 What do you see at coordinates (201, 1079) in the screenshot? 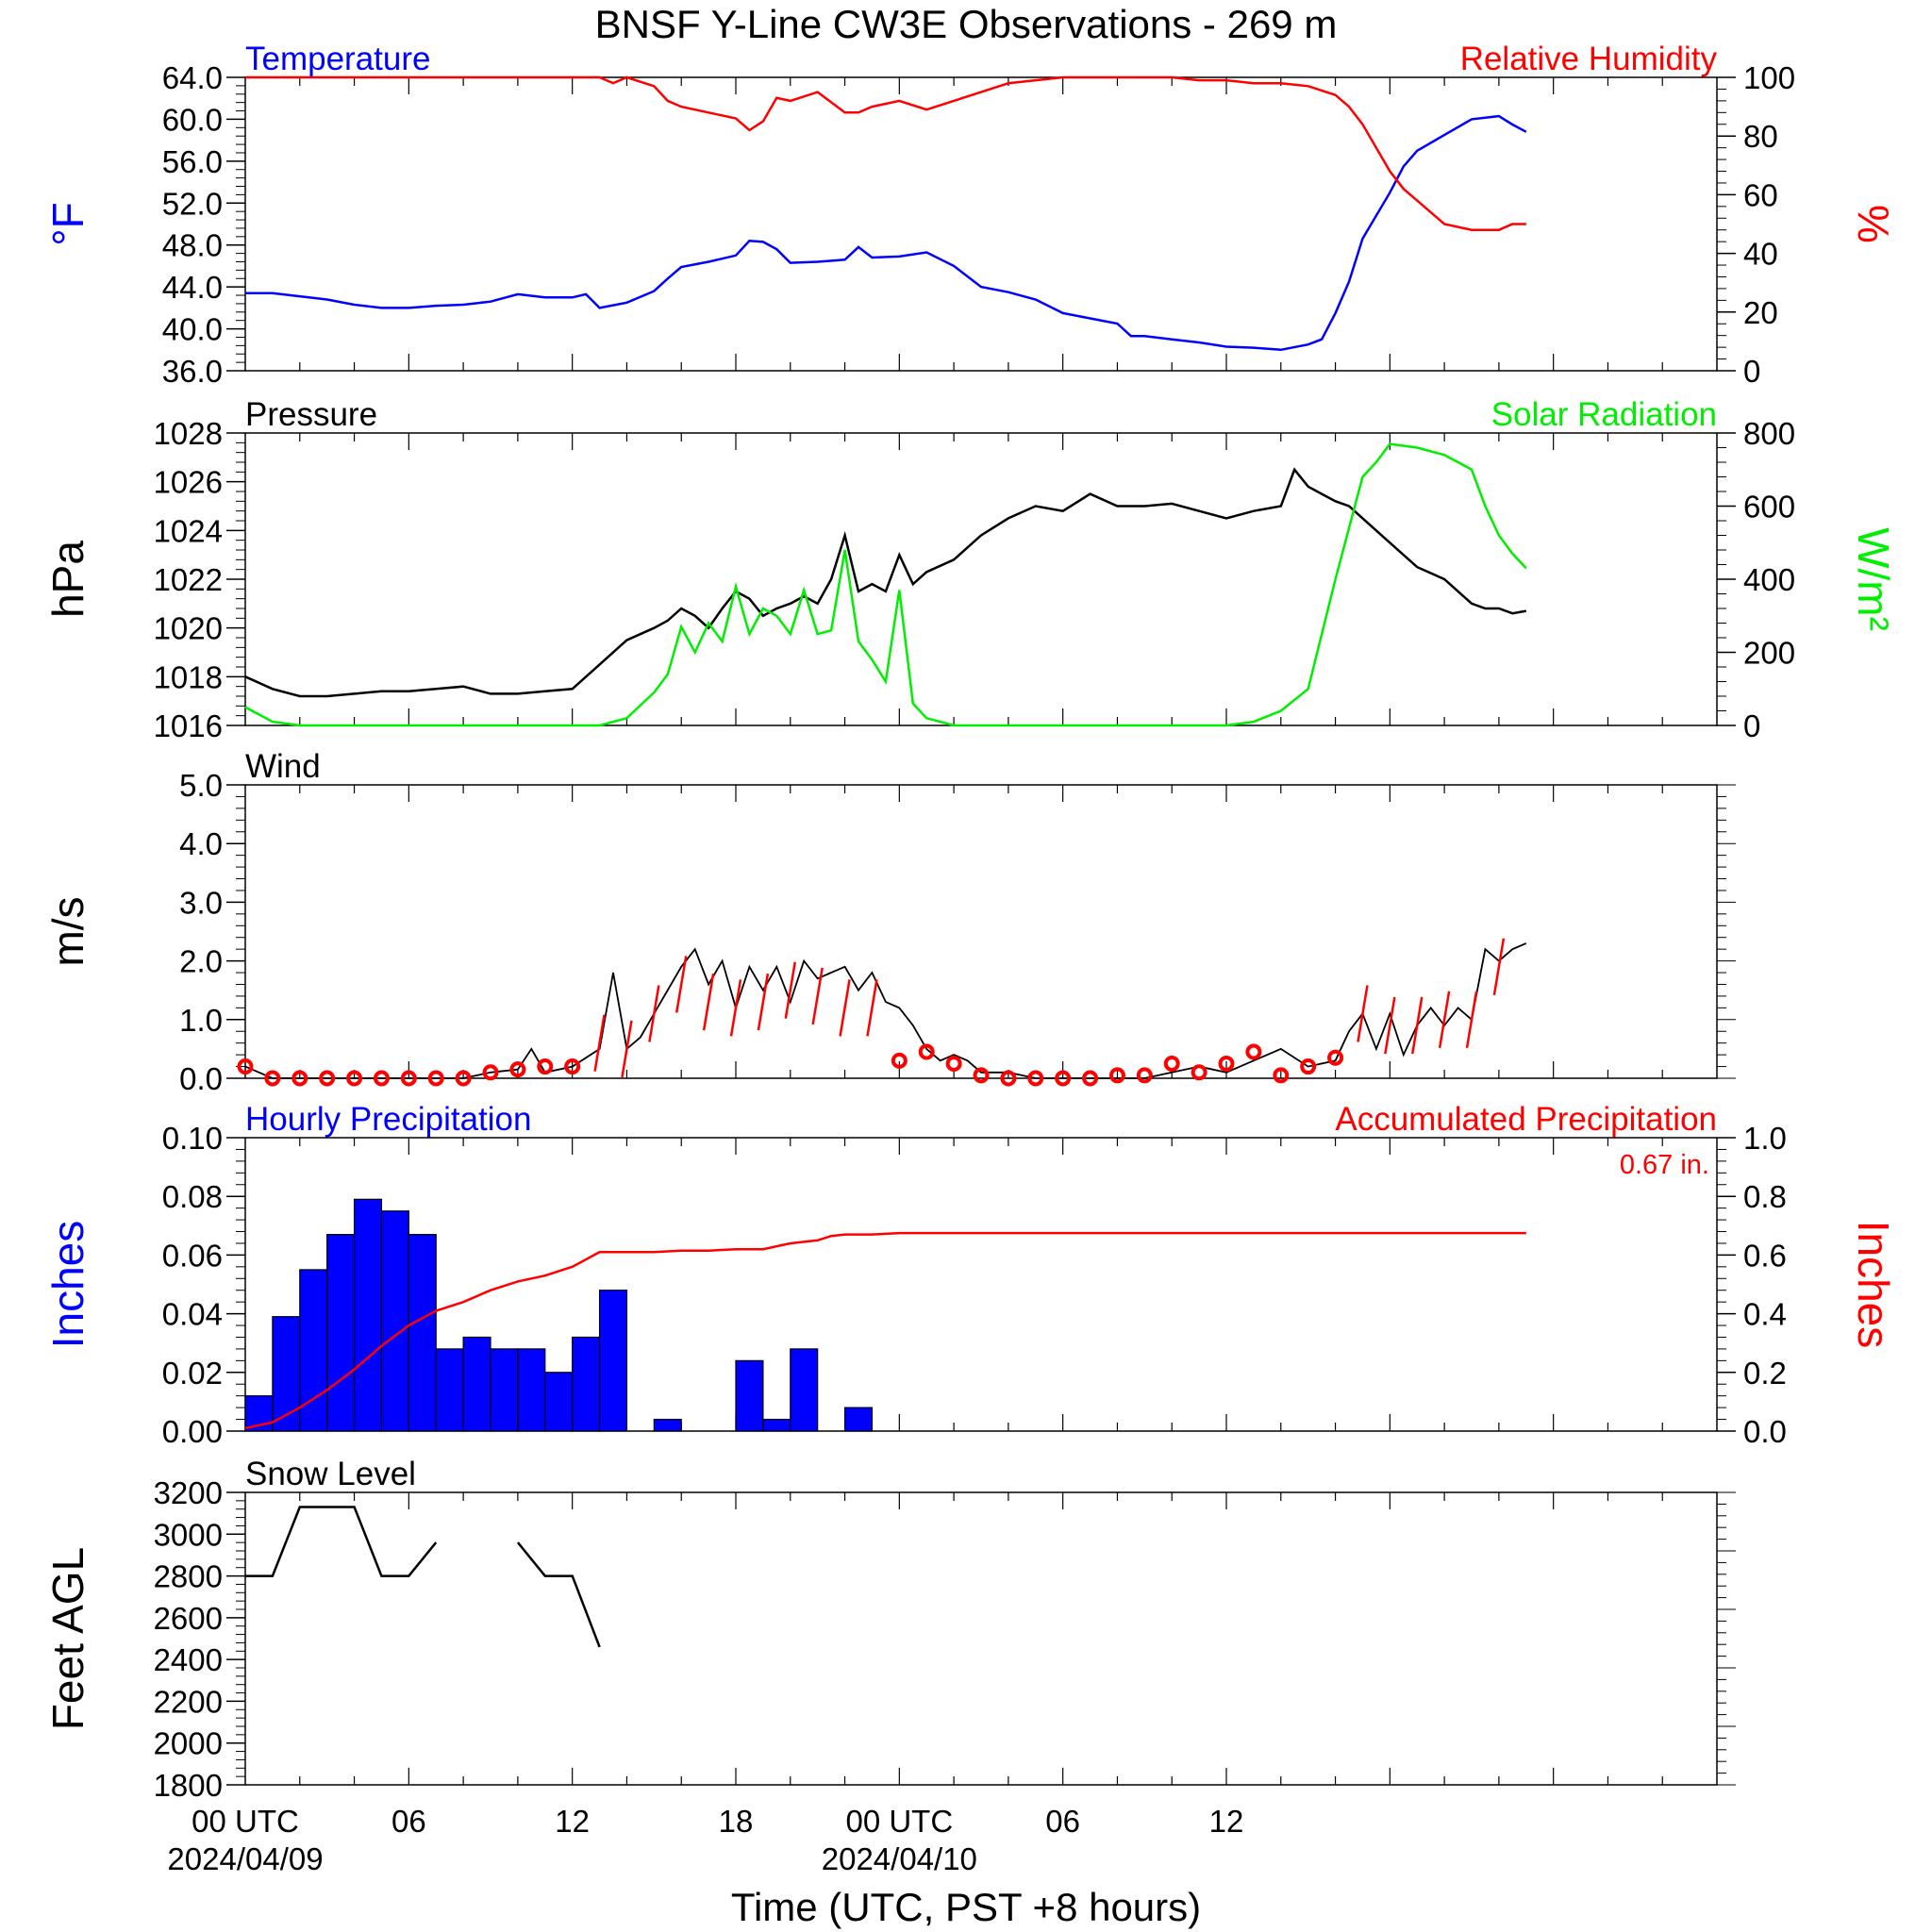
I see `y-tick-label-left: 0.0` at bounding box center [201, 1079].